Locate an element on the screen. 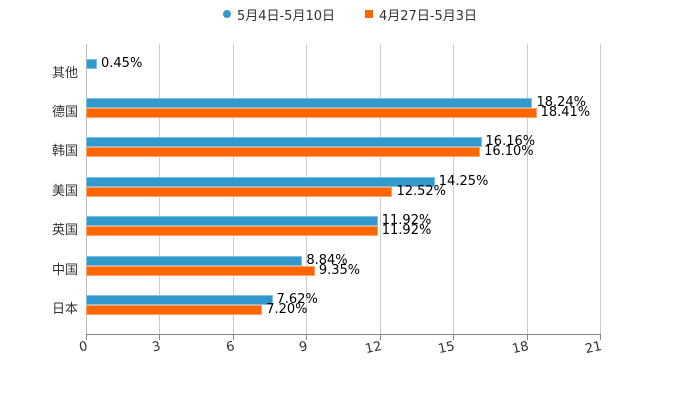 The width and height of the screenshot is (700, 400). value-label: 0.45% is located at coordinates (122, 63).